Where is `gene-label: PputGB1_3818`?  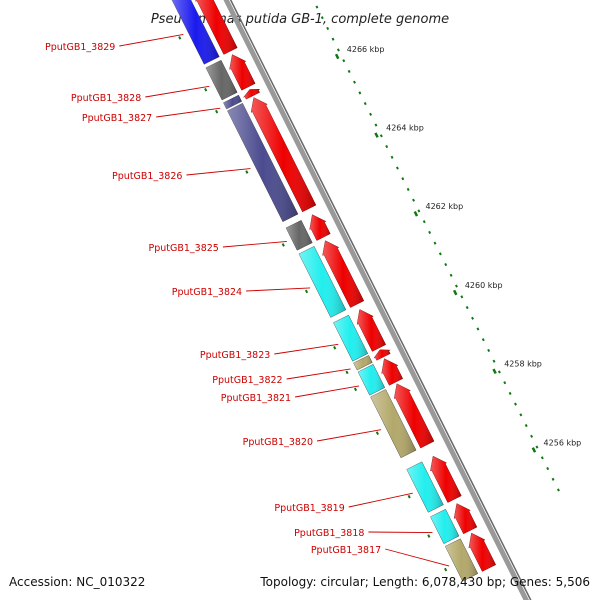
gene-label: PputGB1_3818 is located at coordinates (329, 533).